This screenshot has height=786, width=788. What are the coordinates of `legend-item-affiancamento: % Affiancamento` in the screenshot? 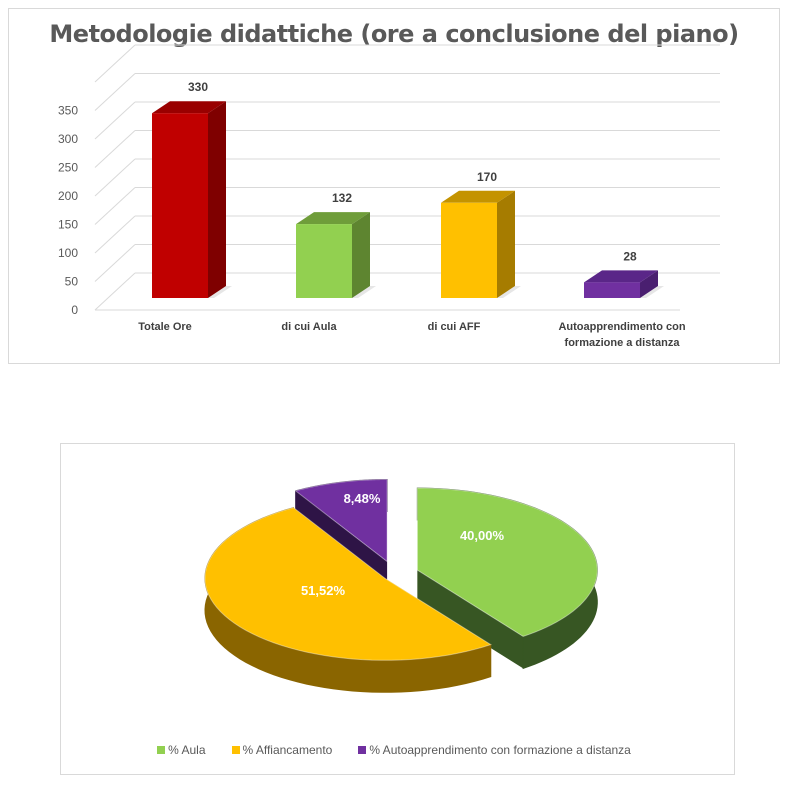 It's located at (282, 750).